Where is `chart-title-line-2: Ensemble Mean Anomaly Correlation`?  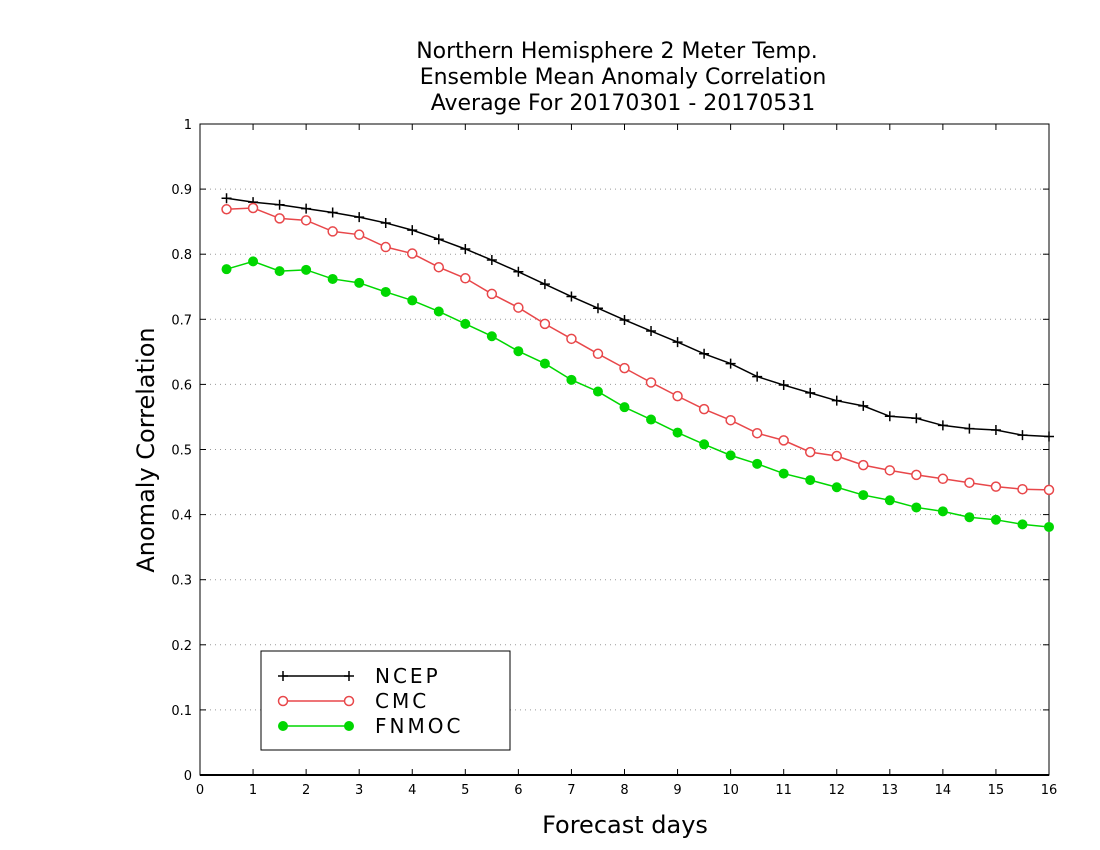 chart-title-line-2: Ensemble Mean Anomaly Correlation is located at coordinates (623, 77).